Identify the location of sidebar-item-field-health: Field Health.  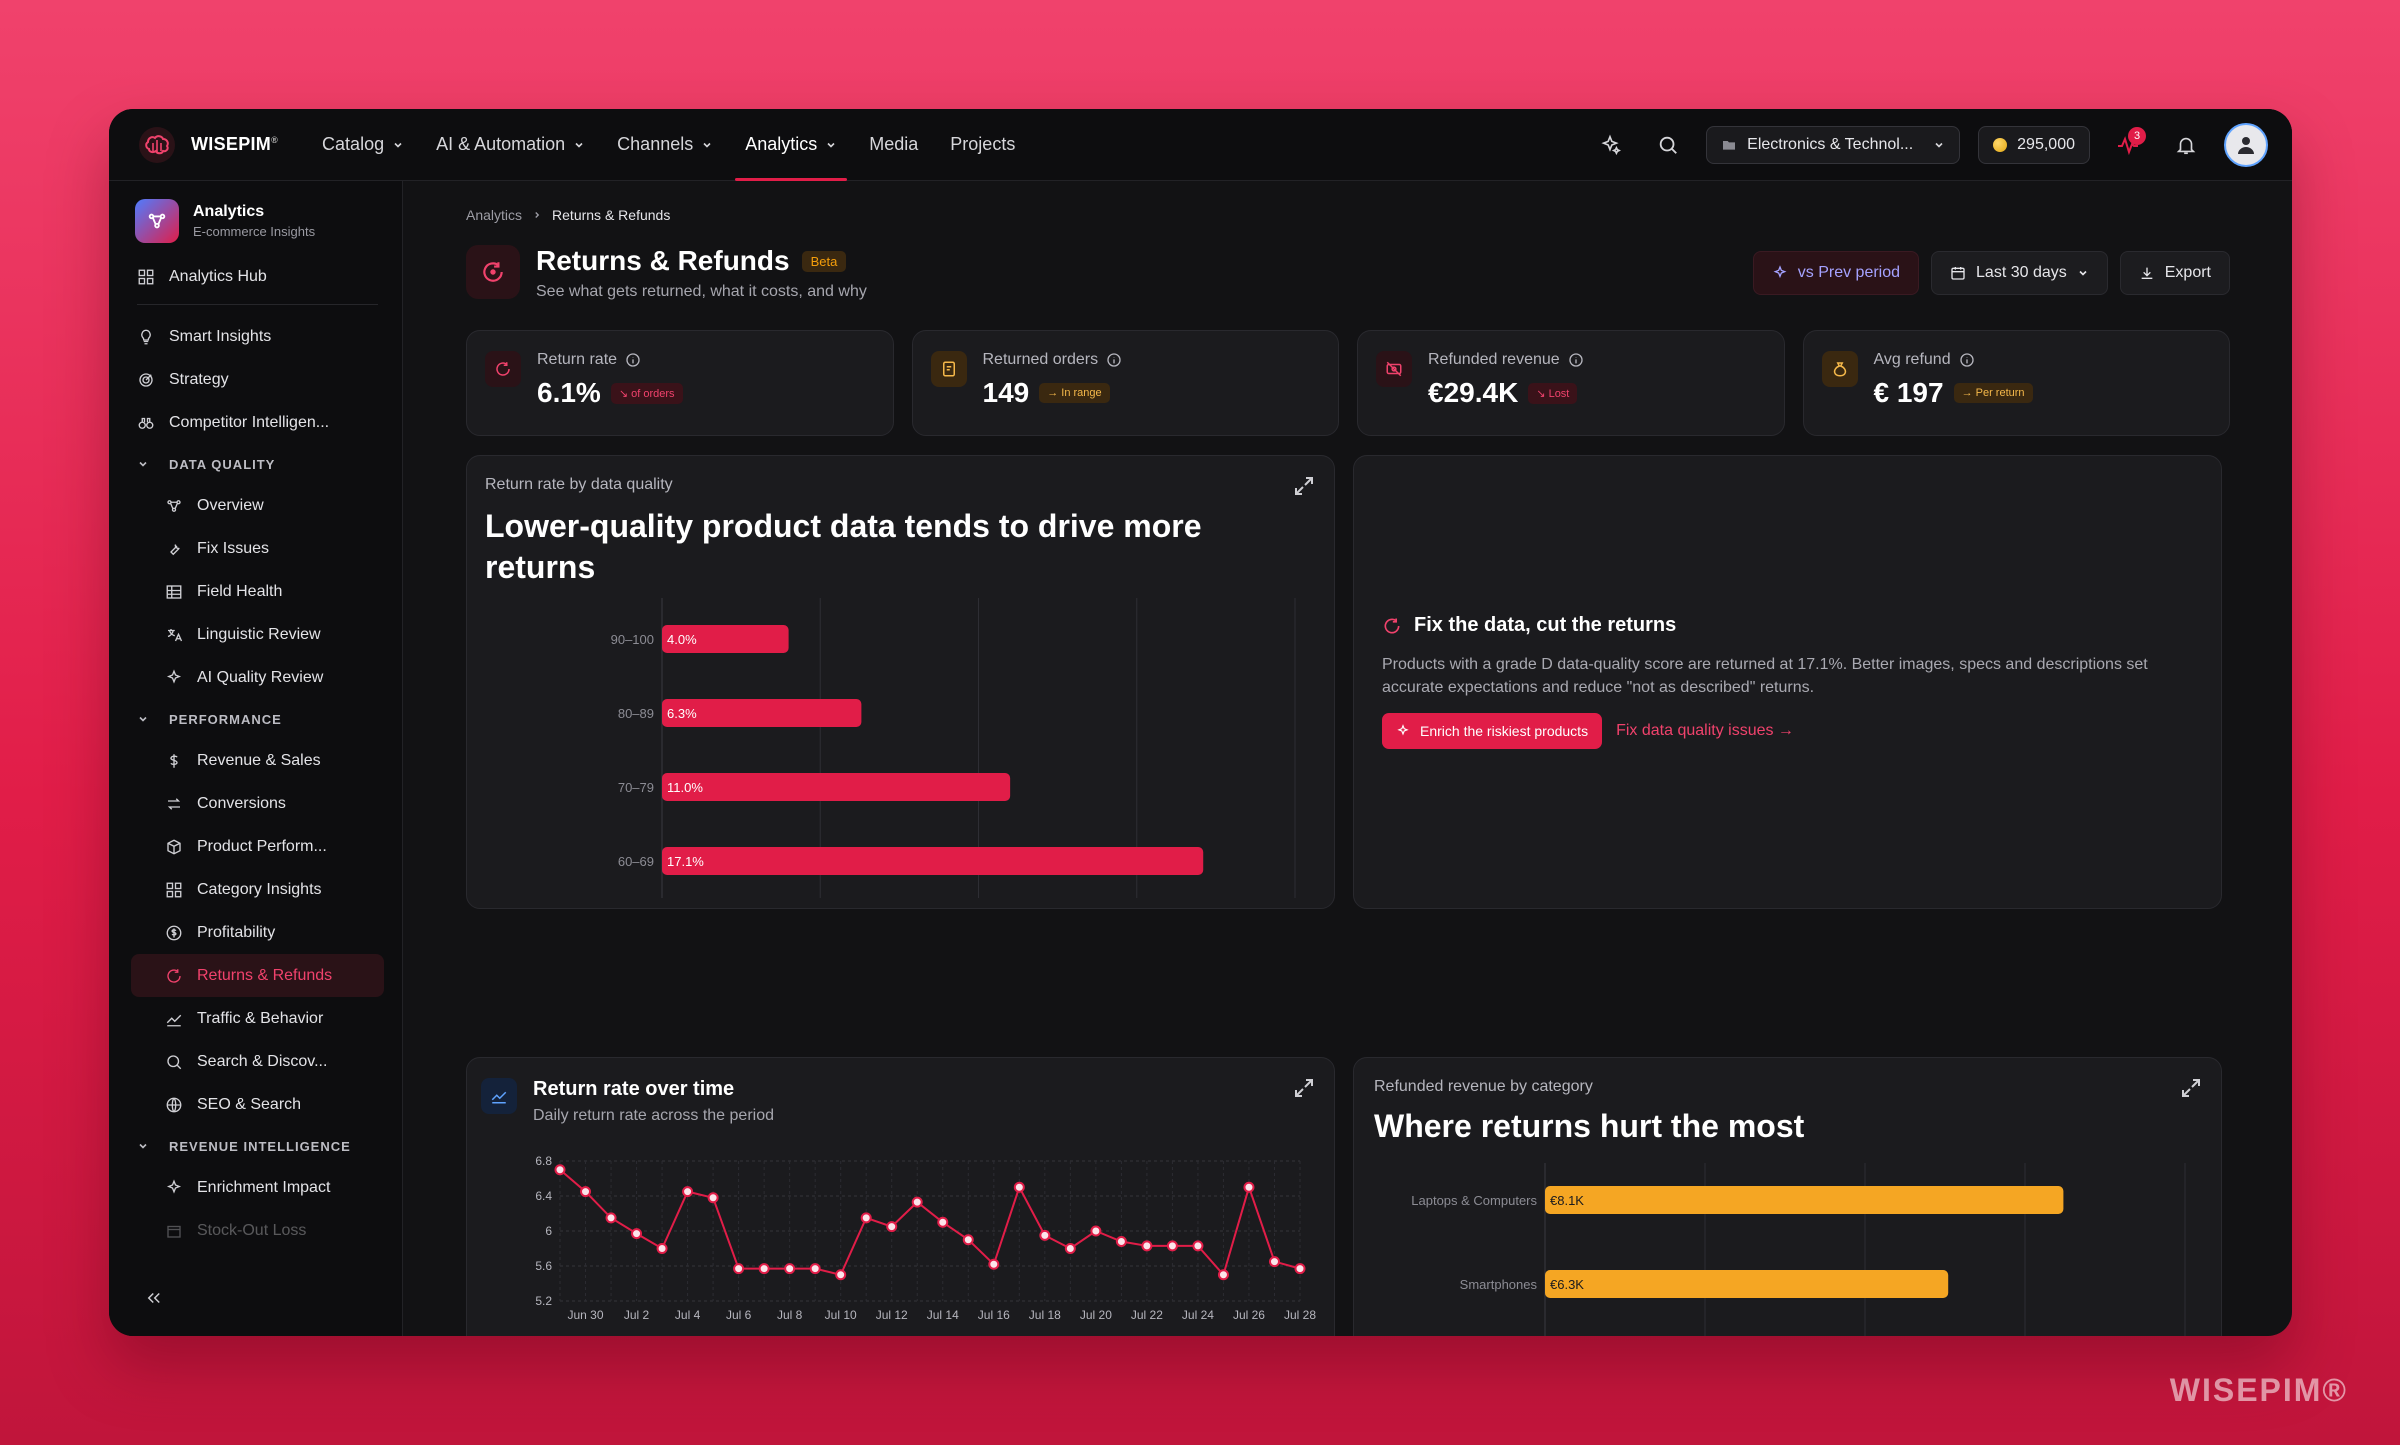
(255, 591).